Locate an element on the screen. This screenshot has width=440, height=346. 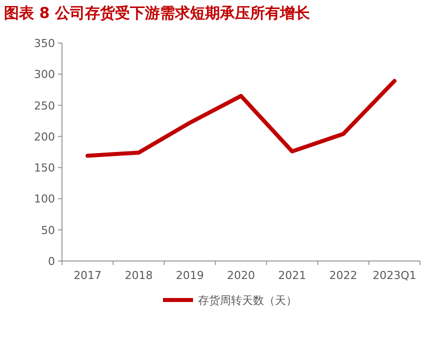
x-tick-label: 2017 is located at coordinates (88, 275).